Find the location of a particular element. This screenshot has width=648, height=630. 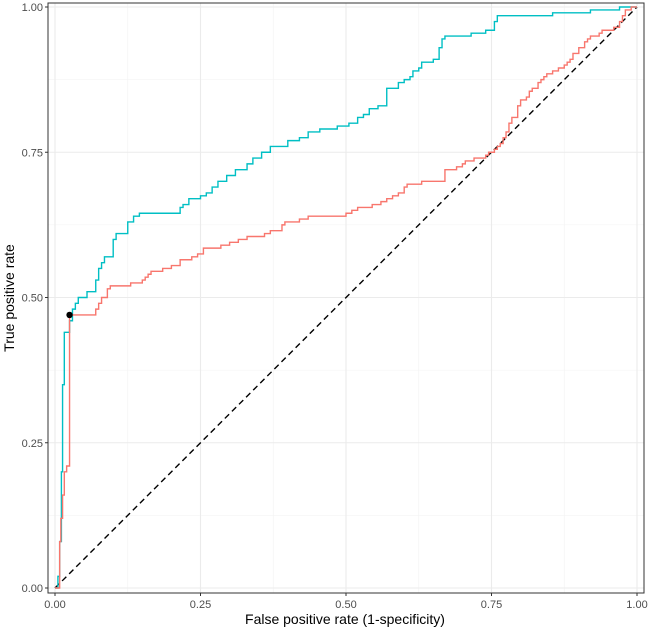

y-tick-label: 1.00 is located at coordinates (32, 8).